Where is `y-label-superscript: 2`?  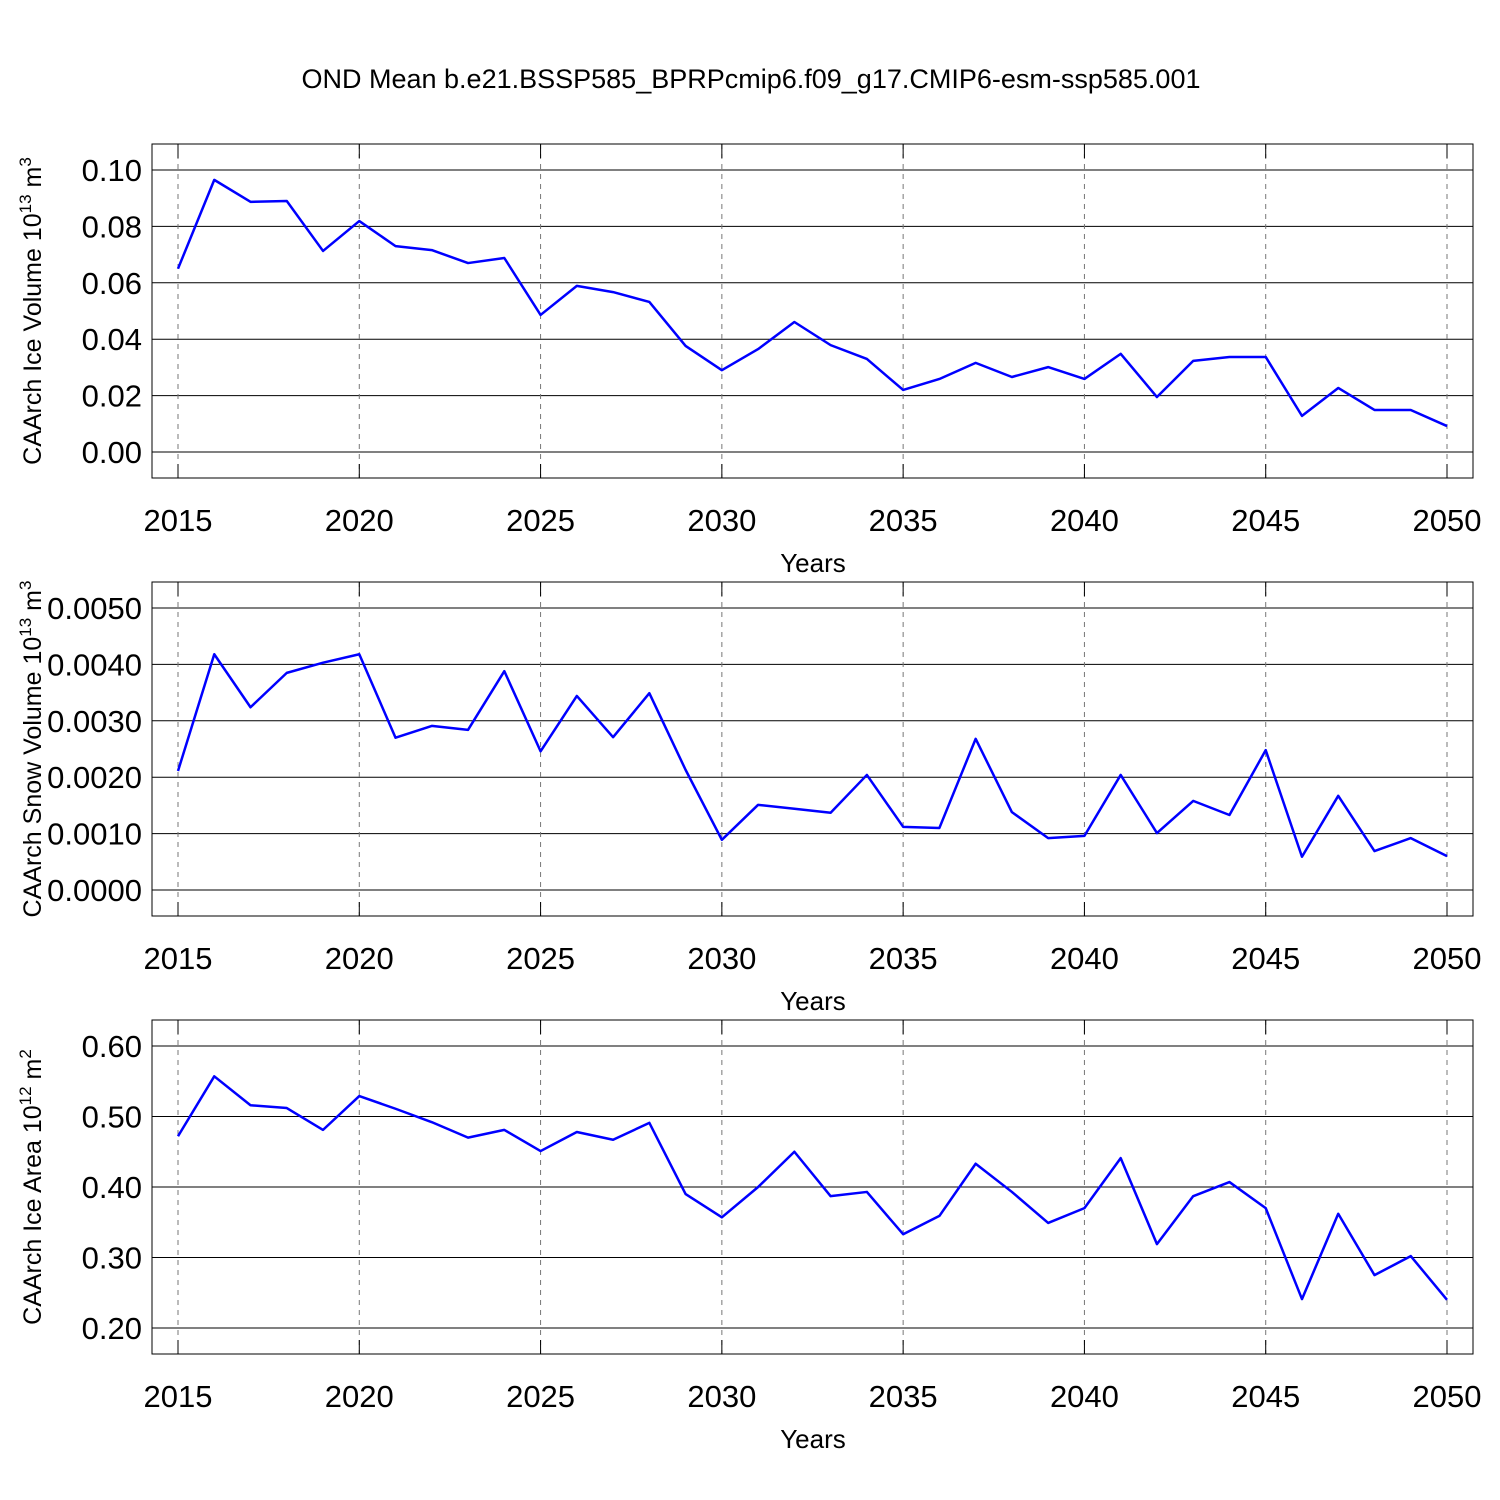
y-label-superscript: 2 is located at coordinates (25, 1053).